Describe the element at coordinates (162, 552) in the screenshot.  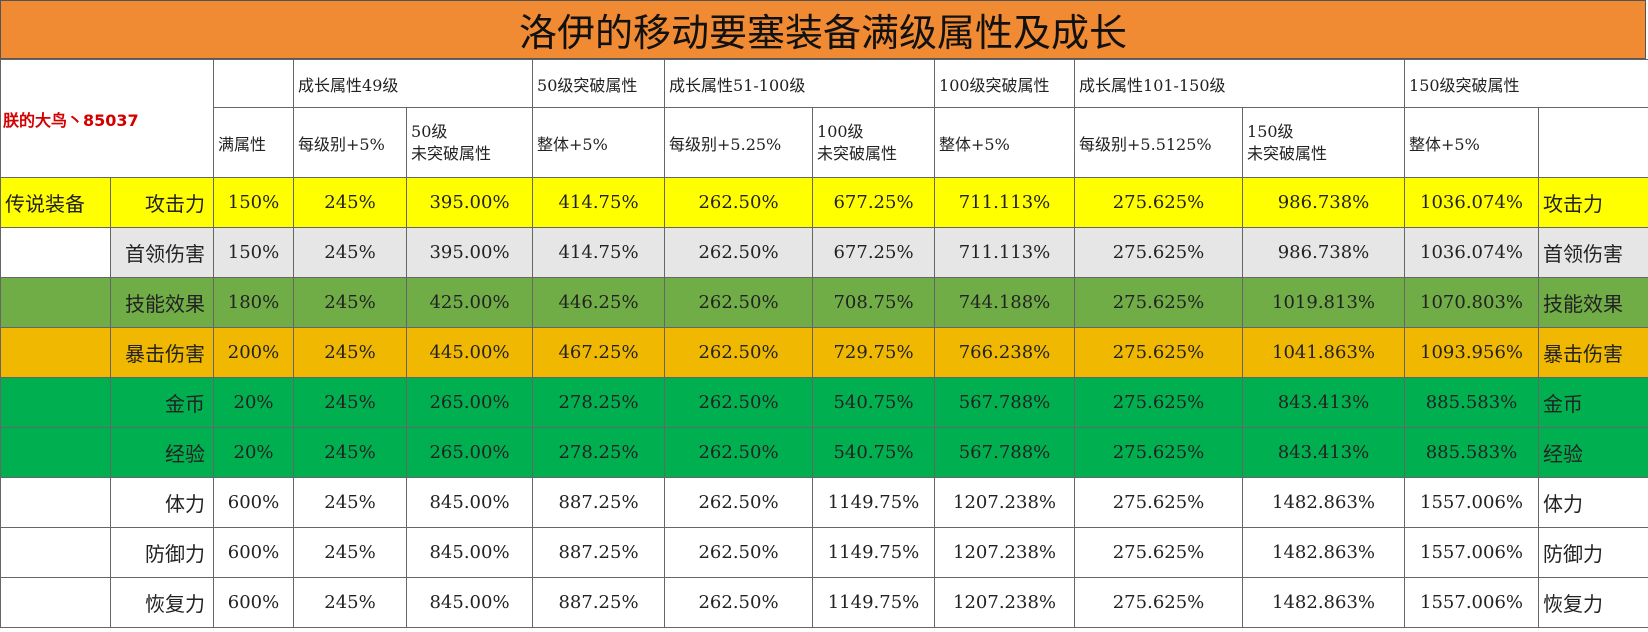
I see `attribute-name: 防御力` at that location.